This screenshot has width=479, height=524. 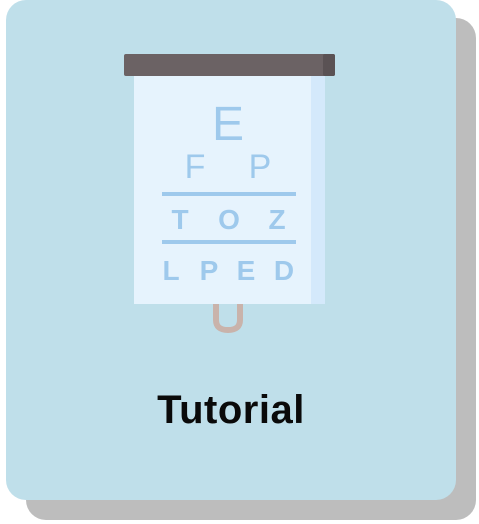 What do you see at coordinates (318, 187) in the screenshot?
I see `chart-panel-side` at bounding box center [318, 187].